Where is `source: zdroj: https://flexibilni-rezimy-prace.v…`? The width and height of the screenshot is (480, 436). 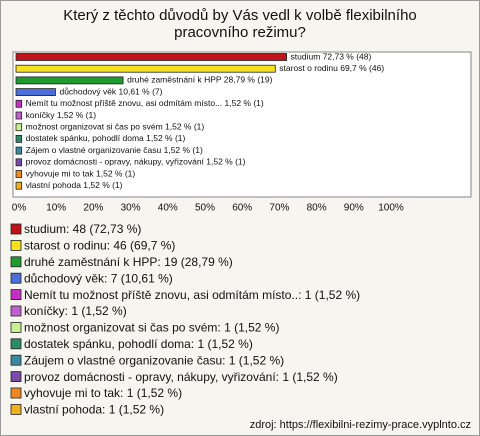 source: zdroj: https://flexibilni-rezimy-prace.v… is located at coordinates (360, 425).